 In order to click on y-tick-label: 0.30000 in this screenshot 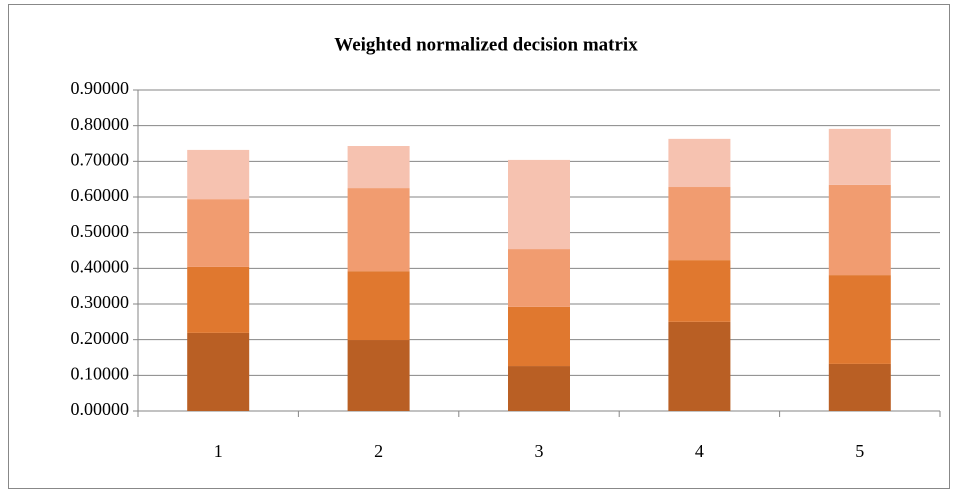, I will do `click(100, 302)`.